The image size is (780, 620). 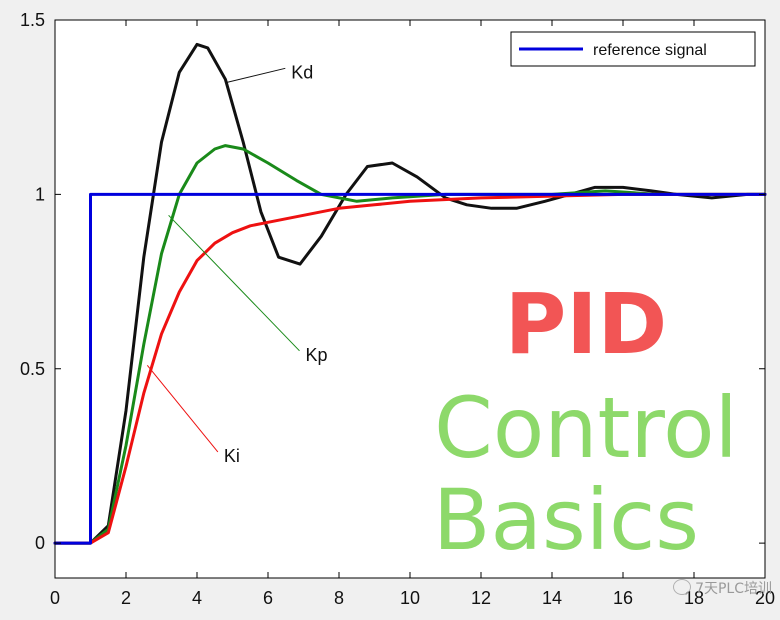 What do you see at coordinates (40, 194) in the screenshot?
I see `y-tick-label: 1` at bounding box center [40, 194].